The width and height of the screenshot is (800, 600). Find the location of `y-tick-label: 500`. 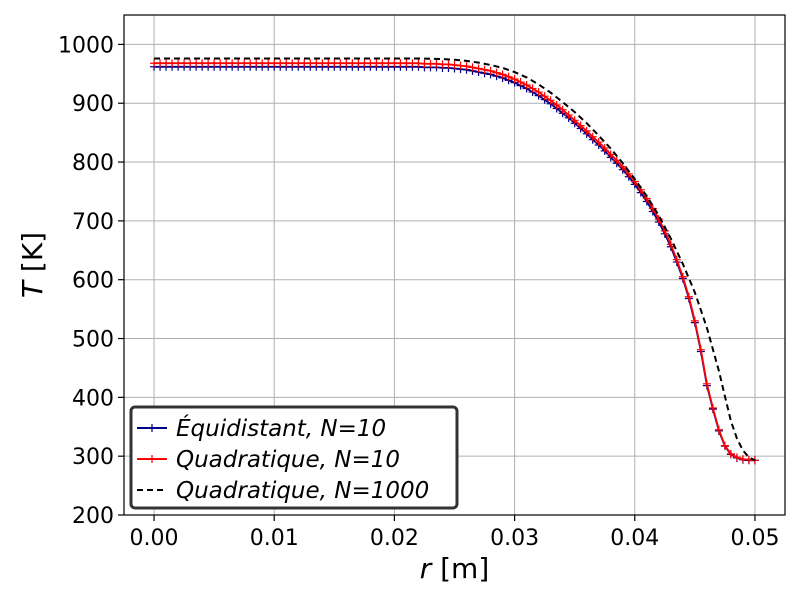

y-tick-label: 500 is located at coordinates (93, 340).